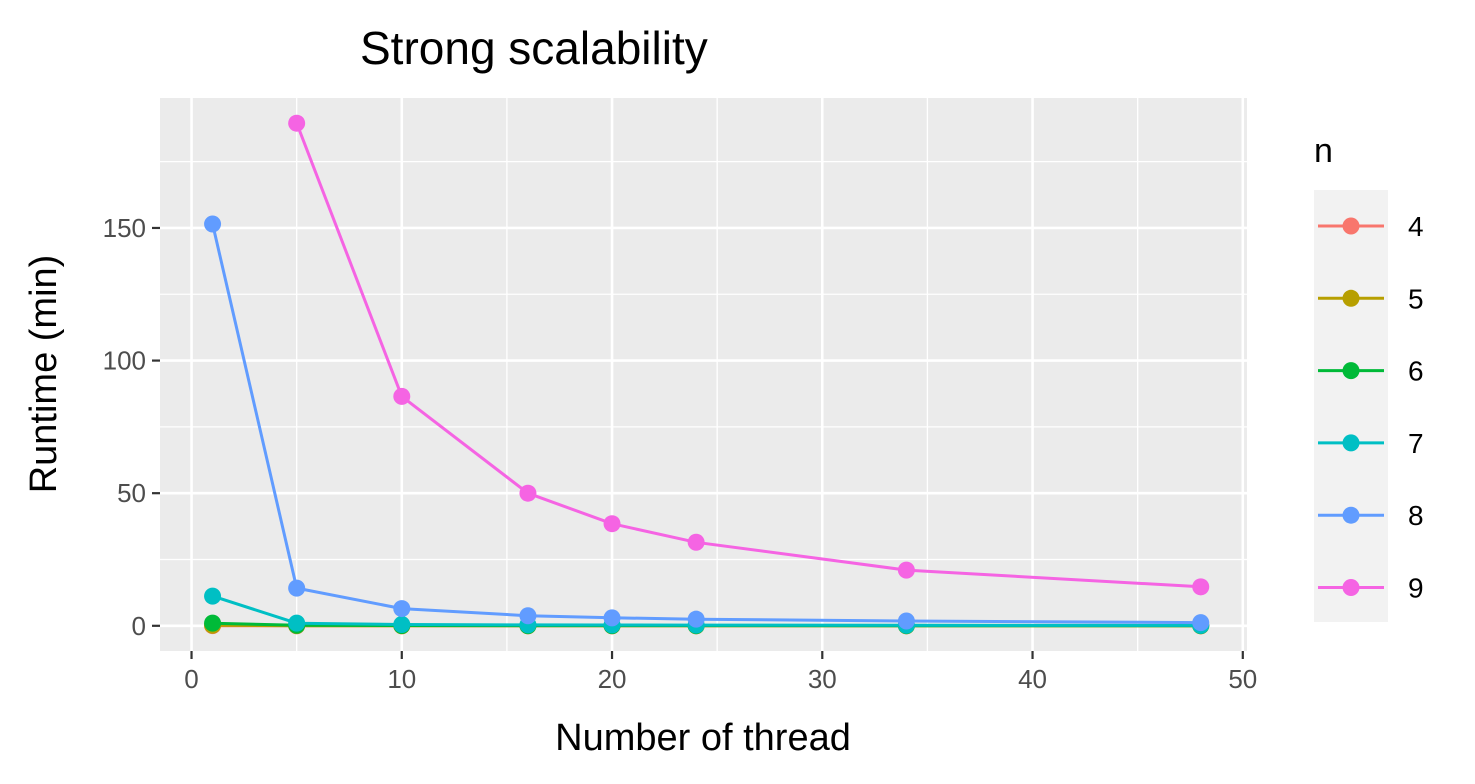 Image resolution: width=1475 pixels, height=784 pixels. I want to click on legend-label: 6, so click(1416, 371).